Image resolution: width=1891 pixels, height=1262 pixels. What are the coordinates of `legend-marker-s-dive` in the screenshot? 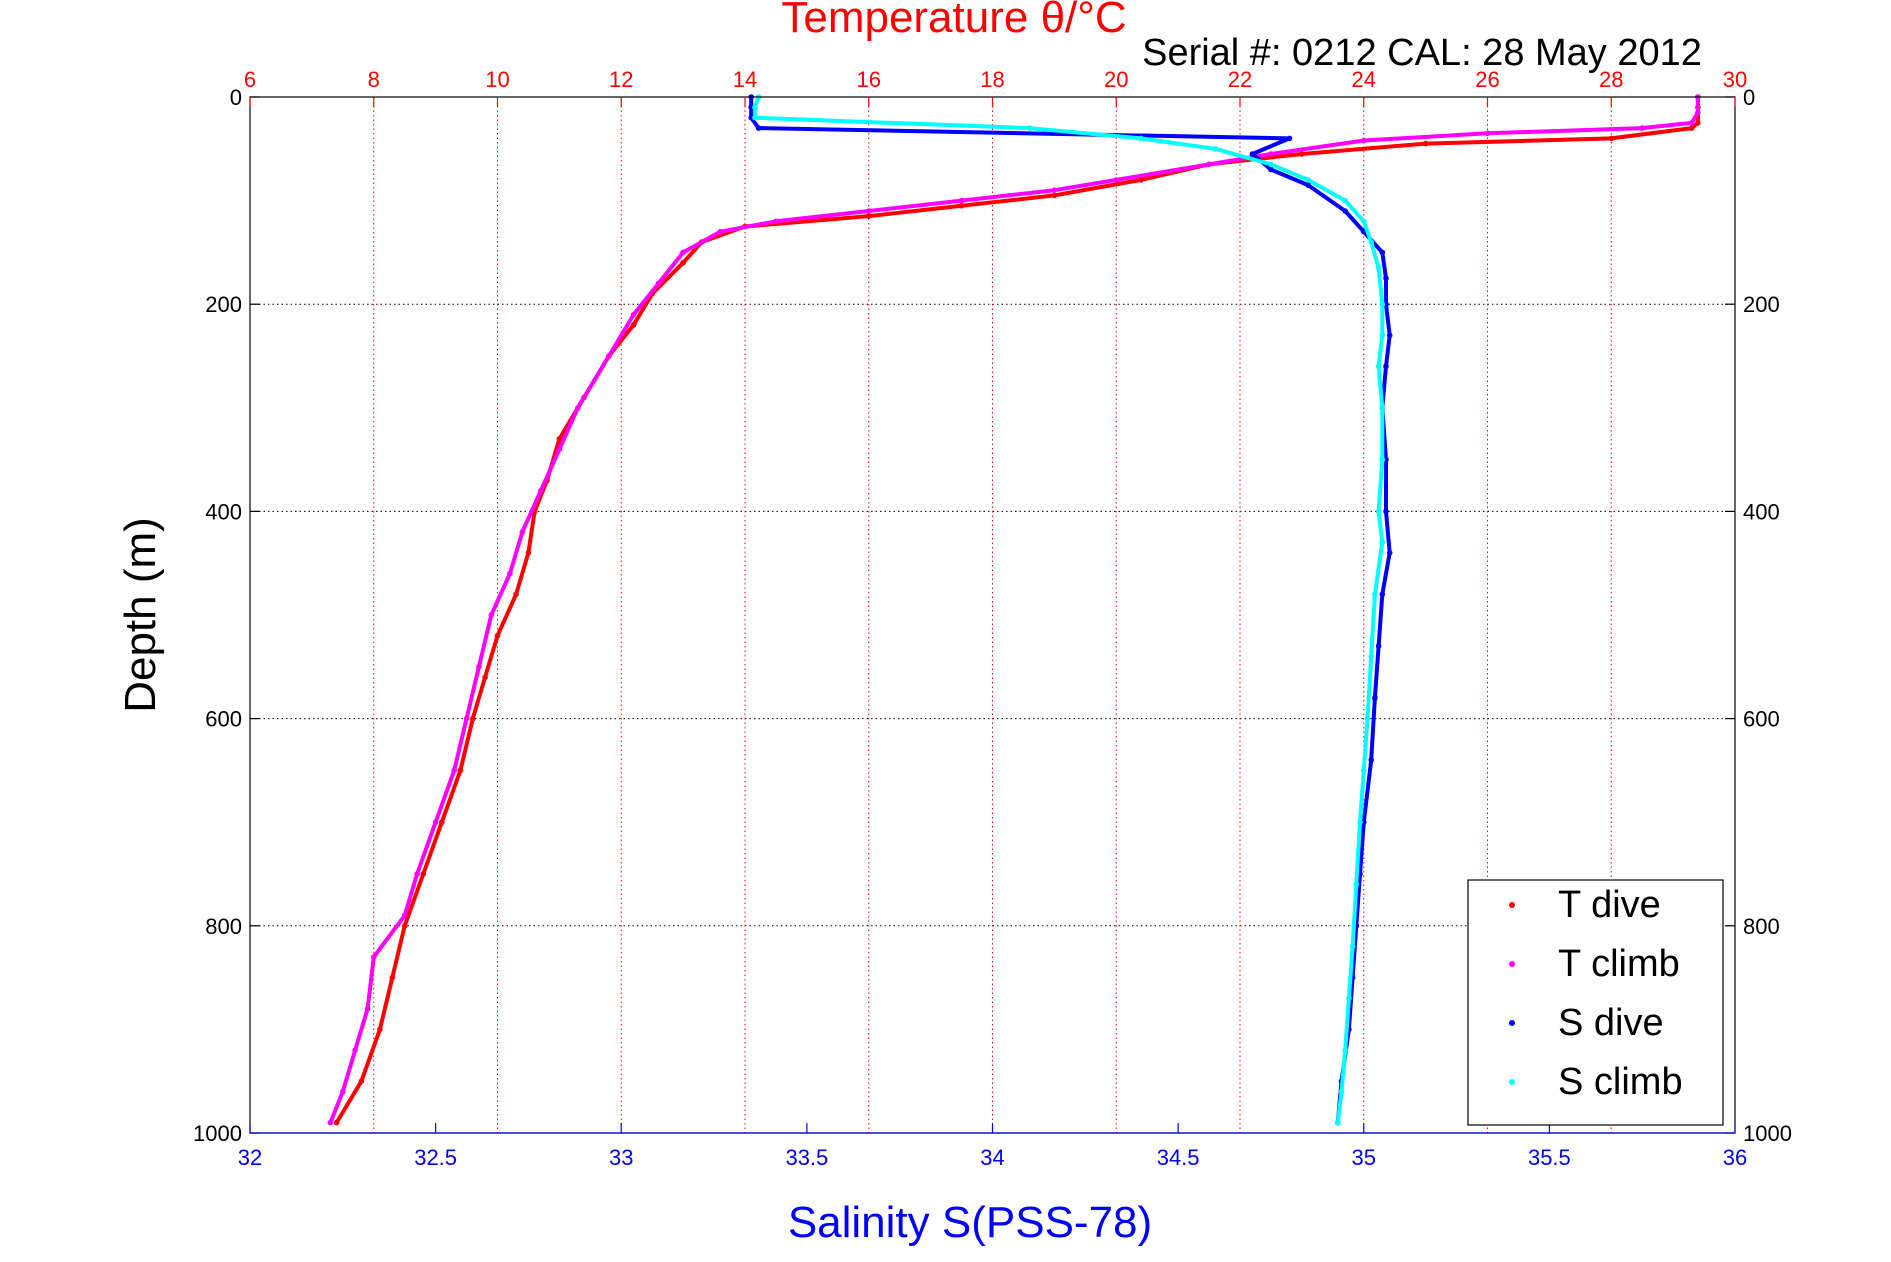 It's located at (1512, 1023).